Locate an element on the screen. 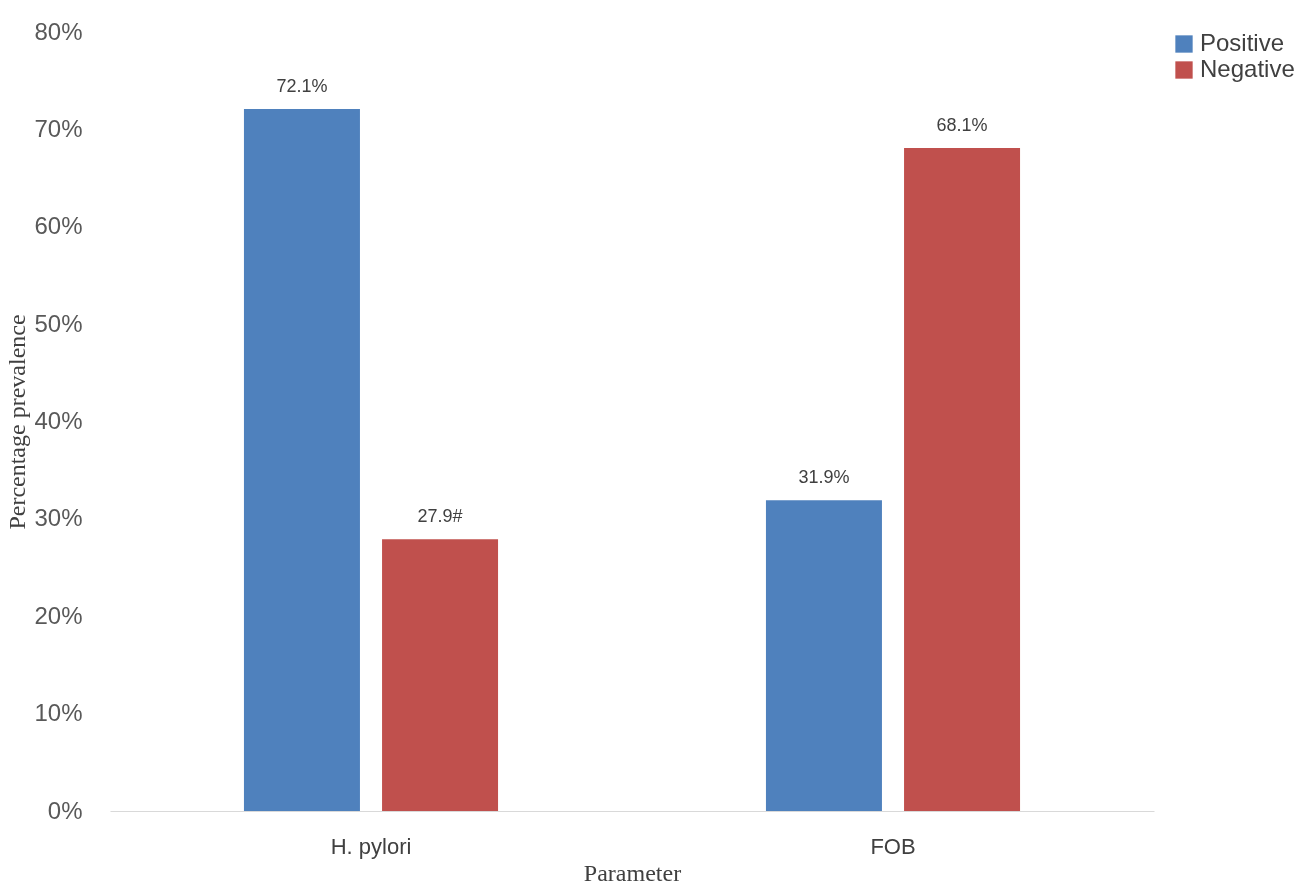  x-tick-label: FOB is located at coordinates (893, 846).